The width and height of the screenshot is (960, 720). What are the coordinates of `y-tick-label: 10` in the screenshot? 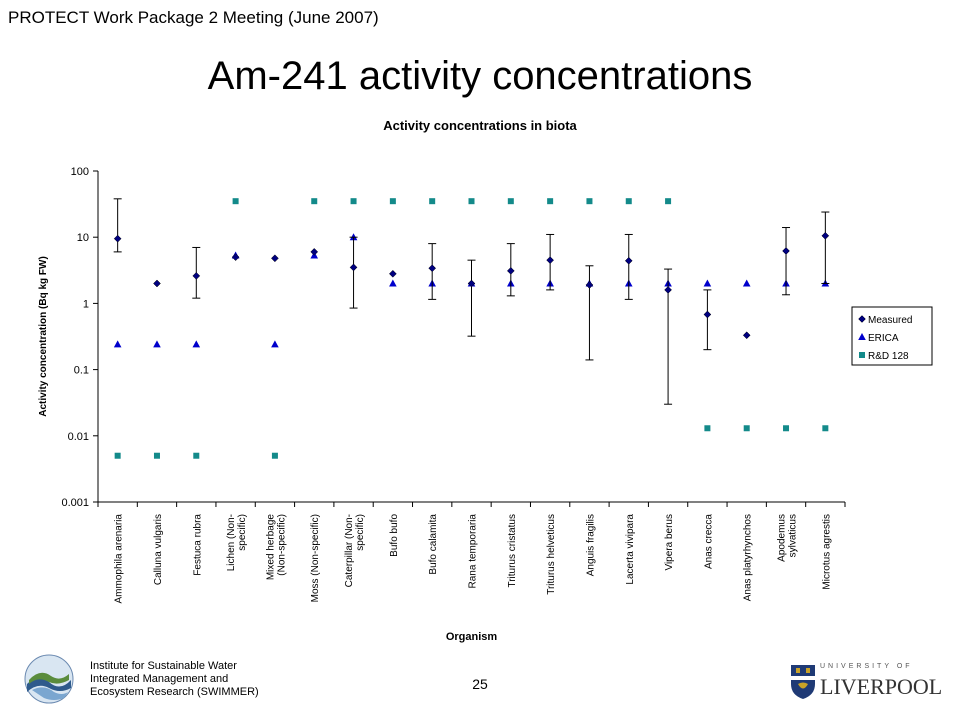 It's located at (83, 238).